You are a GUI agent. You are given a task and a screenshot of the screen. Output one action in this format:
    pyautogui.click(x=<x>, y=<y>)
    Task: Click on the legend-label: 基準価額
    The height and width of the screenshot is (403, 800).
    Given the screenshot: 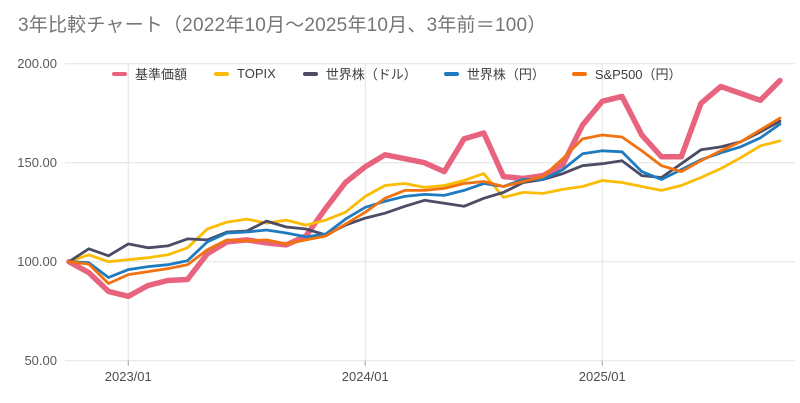 What is the action you would take?
    pyautogui.click(x=161, y=74)
    